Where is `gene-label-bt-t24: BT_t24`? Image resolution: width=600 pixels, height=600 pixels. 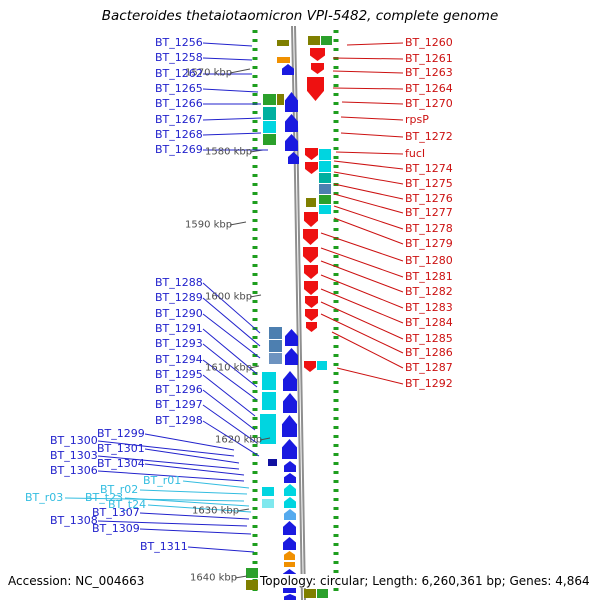
gene-label-bt-t24: BT_t24 is located at coordinates (127, 504).